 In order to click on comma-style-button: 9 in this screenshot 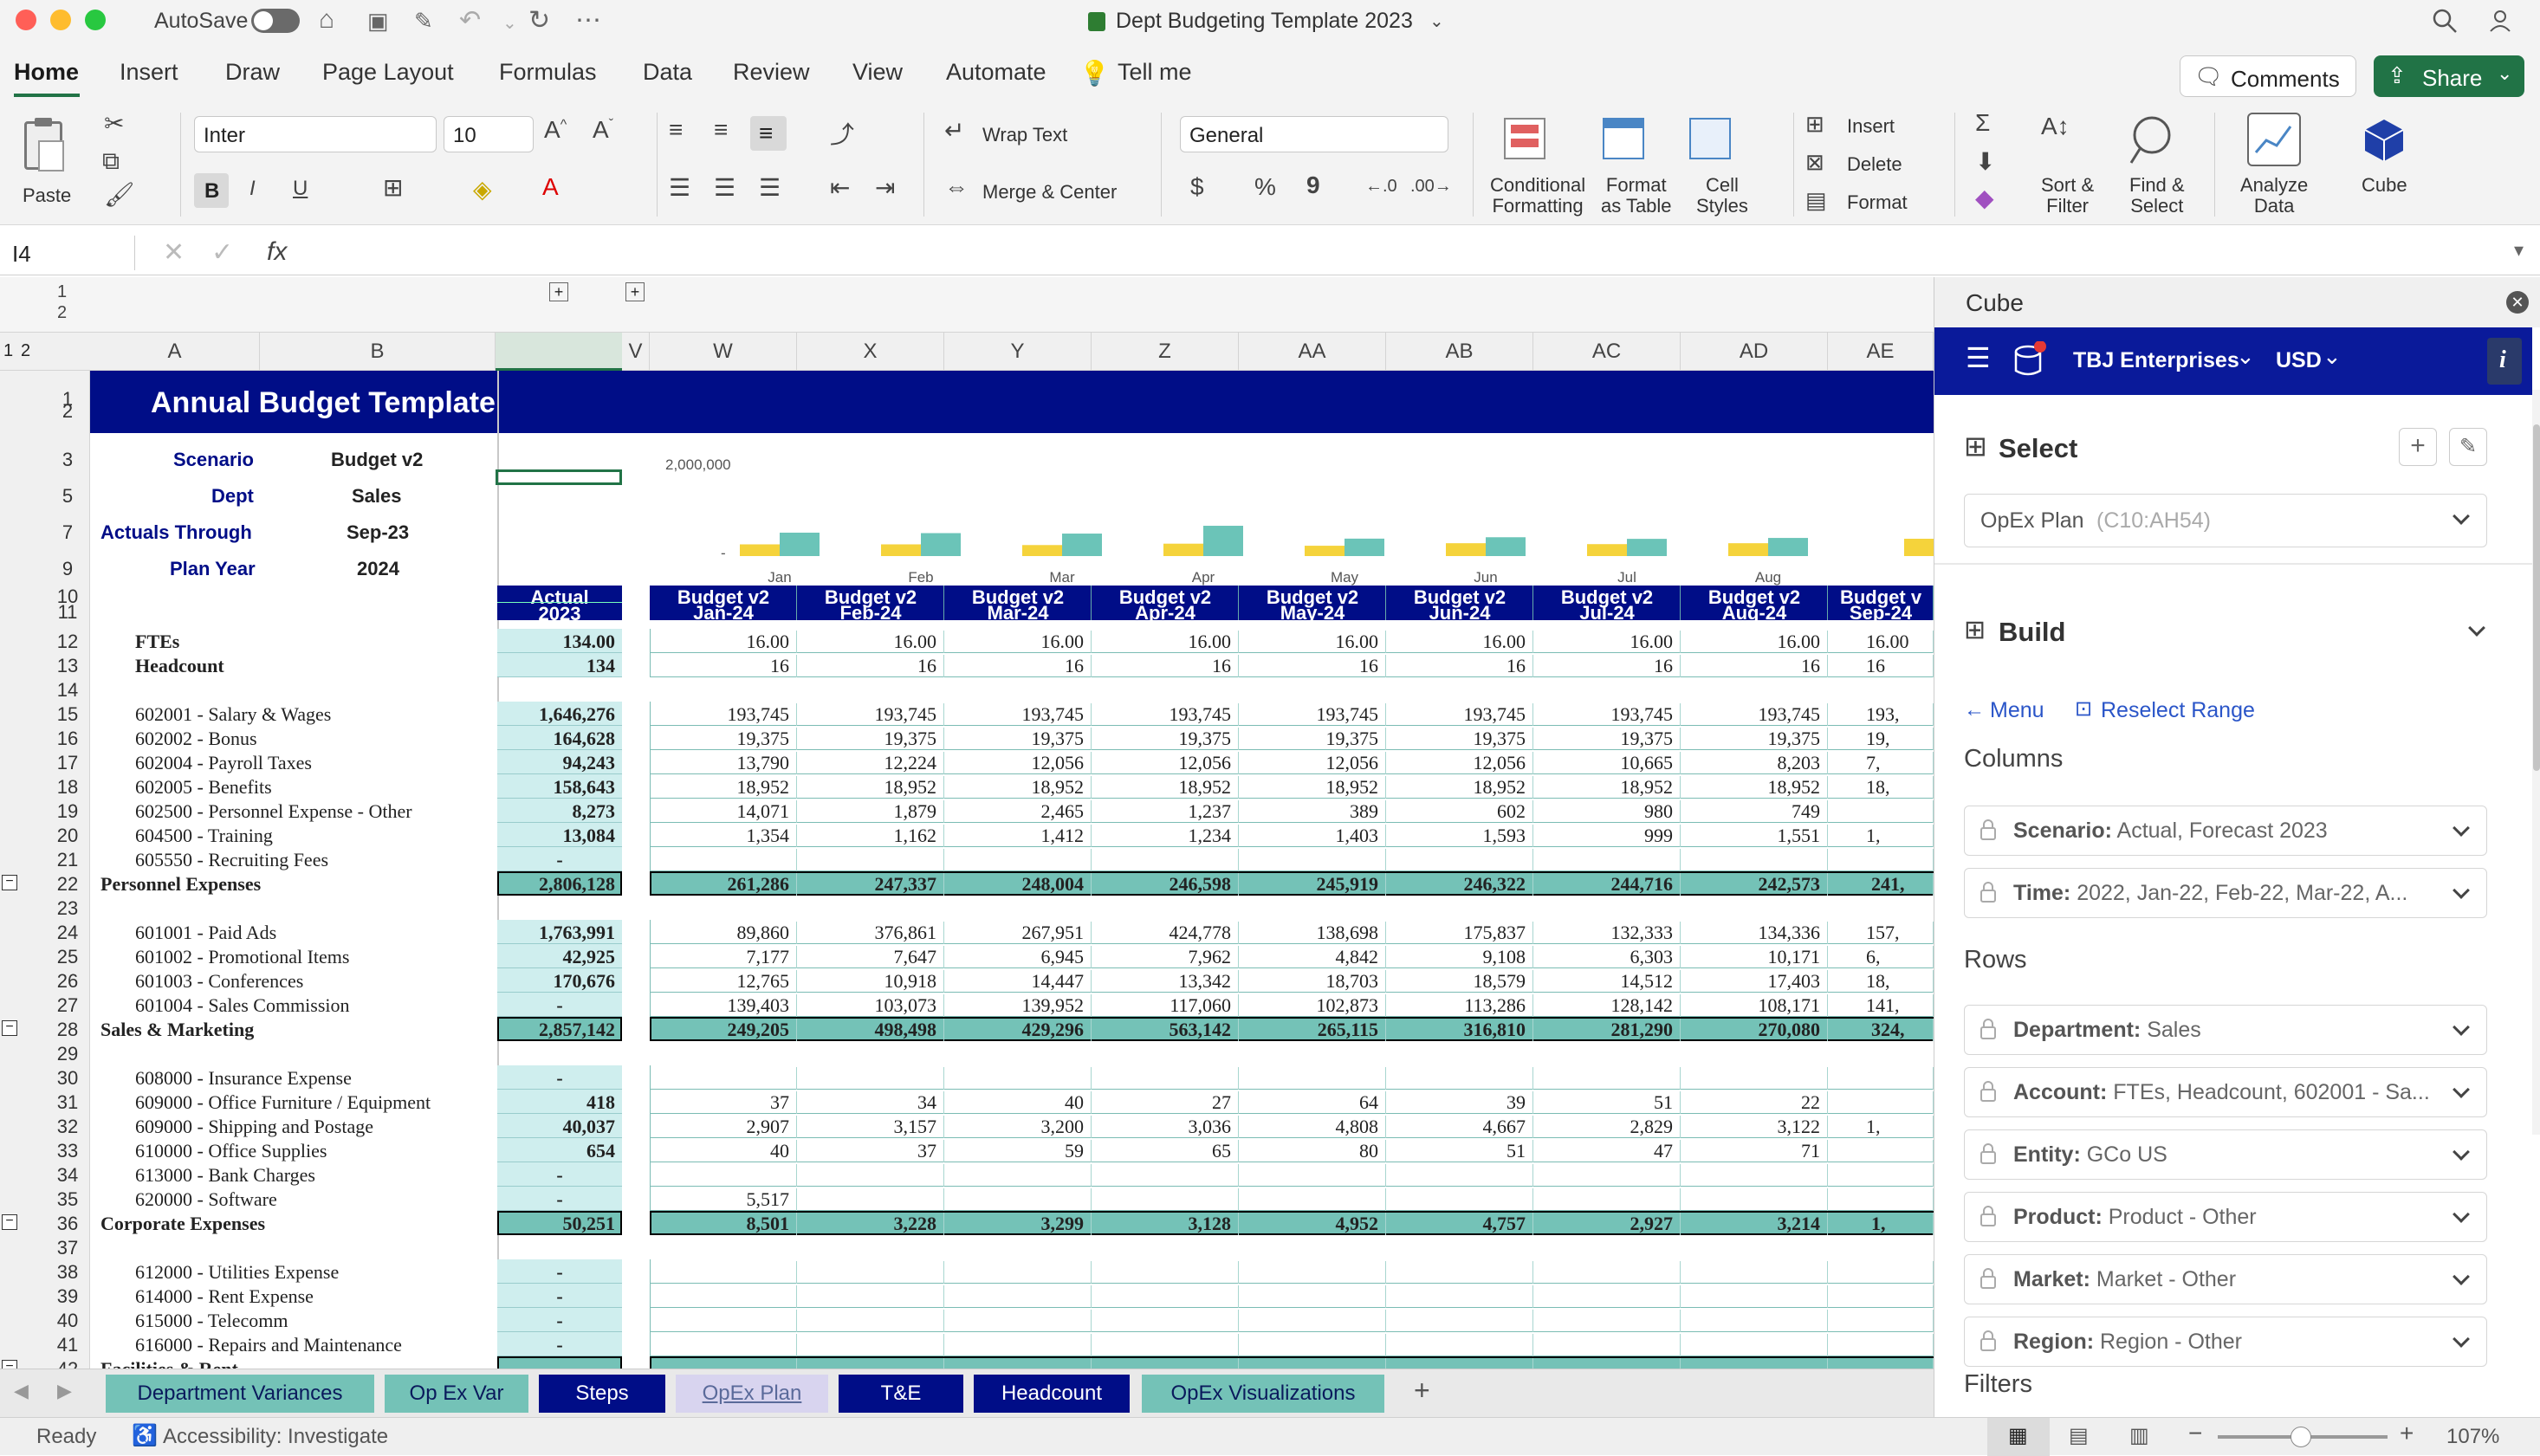, I will do `click(1313, 184)`.